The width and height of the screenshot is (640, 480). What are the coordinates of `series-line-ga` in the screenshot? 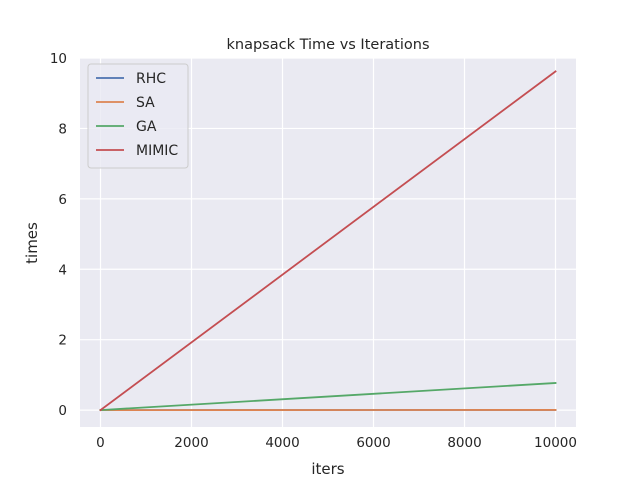 It's located at (328, 397).